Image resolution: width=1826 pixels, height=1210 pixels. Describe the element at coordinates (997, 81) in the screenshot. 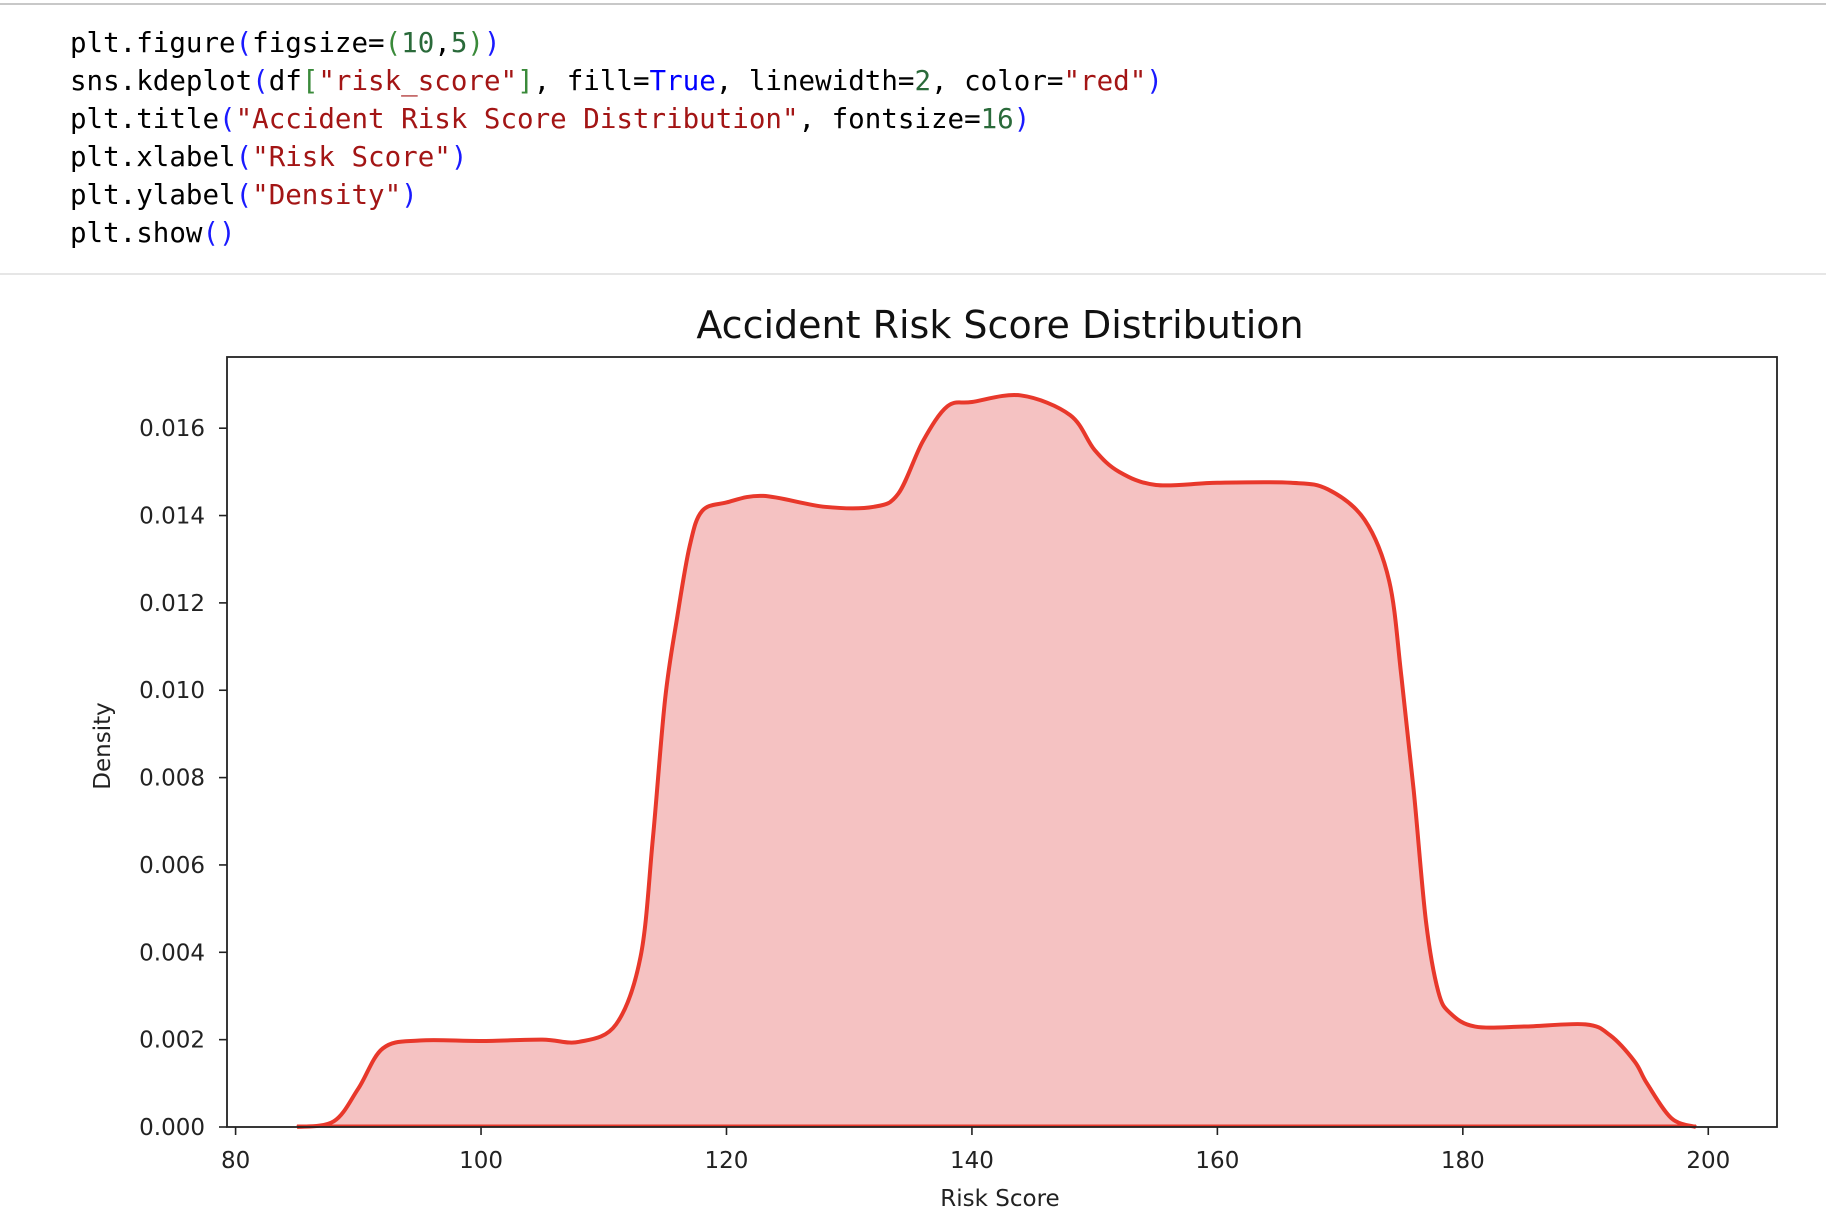

I see `code-token: , color=` at that location.